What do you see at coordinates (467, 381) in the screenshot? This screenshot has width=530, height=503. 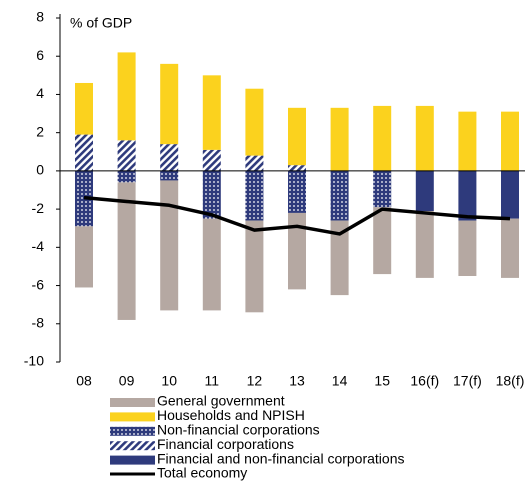 I see `x-tick-label: 17(f)` at bounding box center [467, 381].